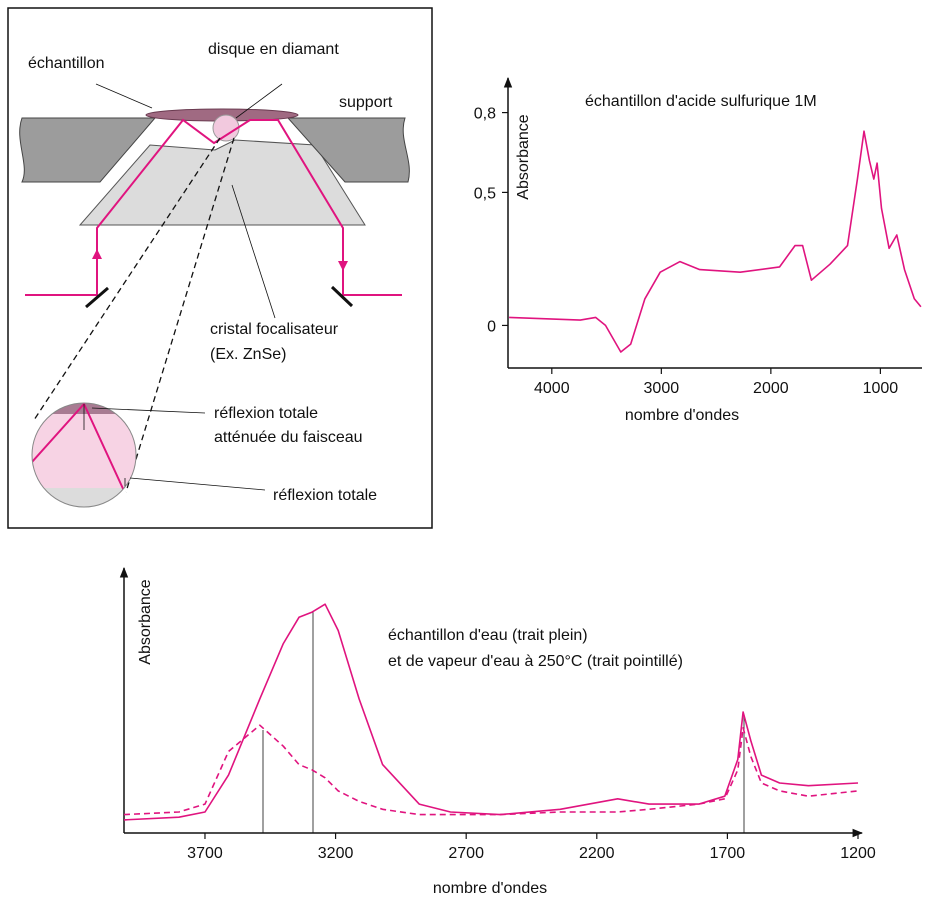 The width and height of the screenshot is (928, 900). What do you see at coordinates (325, 495) in the screenshot?
I see `label-total: réflexion totale` at bounding box center [325, 495].